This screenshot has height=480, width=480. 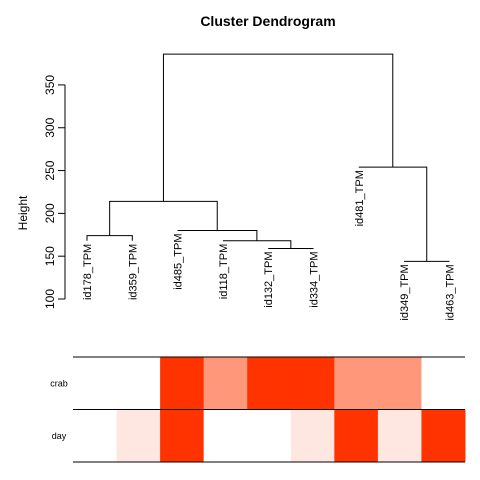 What do you see at coordinates (133, 272) in the screenshot?
I see `leaf-label: id359_TPM` at bounding box center [133, 272].